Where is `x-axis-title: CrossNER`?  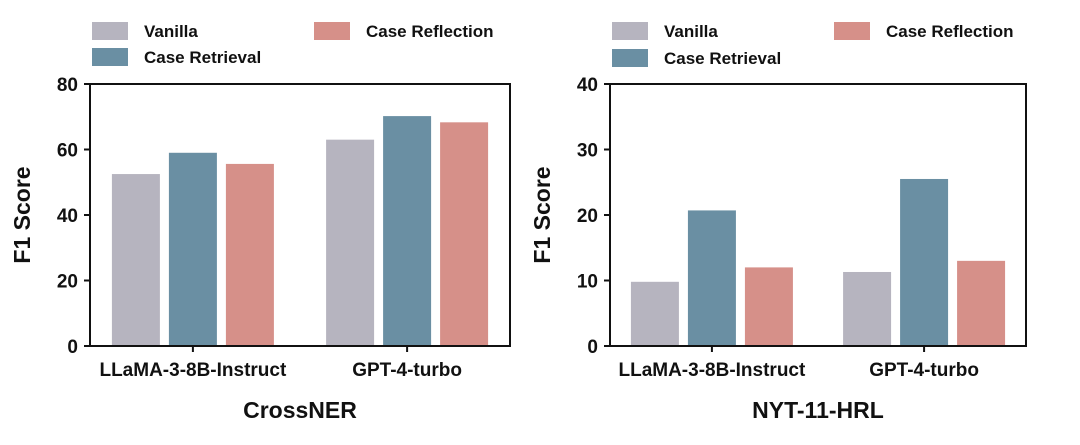 x-axis-title: CrossNER is located at coordinates (300, 410).